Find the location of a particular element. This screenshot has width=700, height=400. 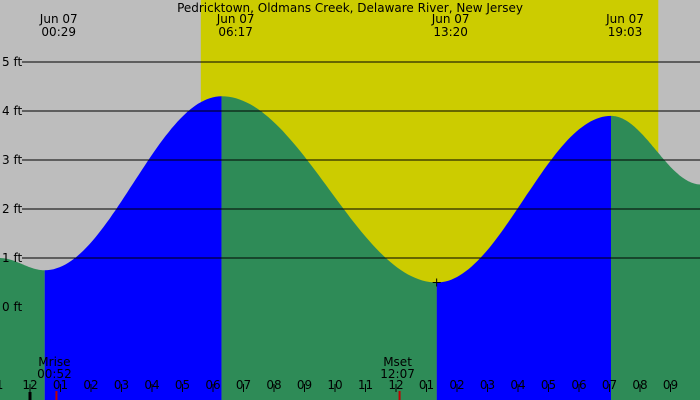

event-time-label: 00:29 is located at coordinates (58, 32).